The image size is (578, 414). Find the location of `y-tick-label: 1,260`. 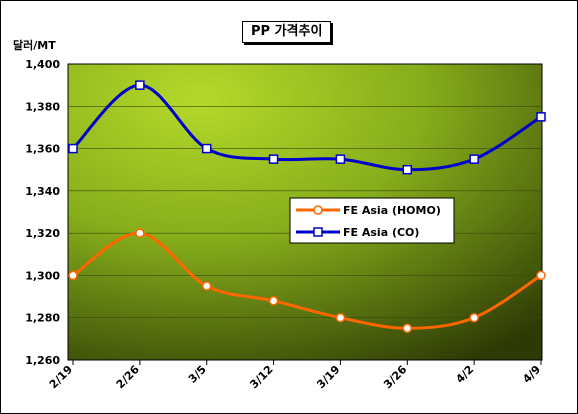

y-tick-label: 1,260 is located at coordinates (42, 360).